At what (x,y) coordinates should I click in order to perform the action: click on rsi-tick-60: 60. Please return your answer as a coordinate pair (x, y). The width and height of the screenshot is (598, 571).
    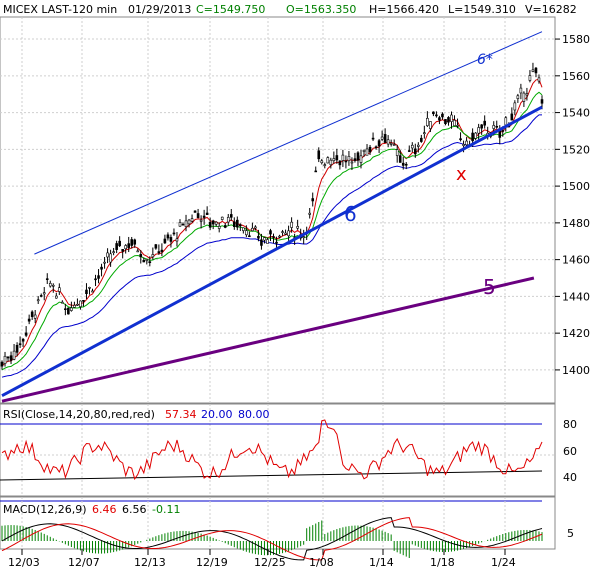
    Looking at the image, I should click on (570, 451).